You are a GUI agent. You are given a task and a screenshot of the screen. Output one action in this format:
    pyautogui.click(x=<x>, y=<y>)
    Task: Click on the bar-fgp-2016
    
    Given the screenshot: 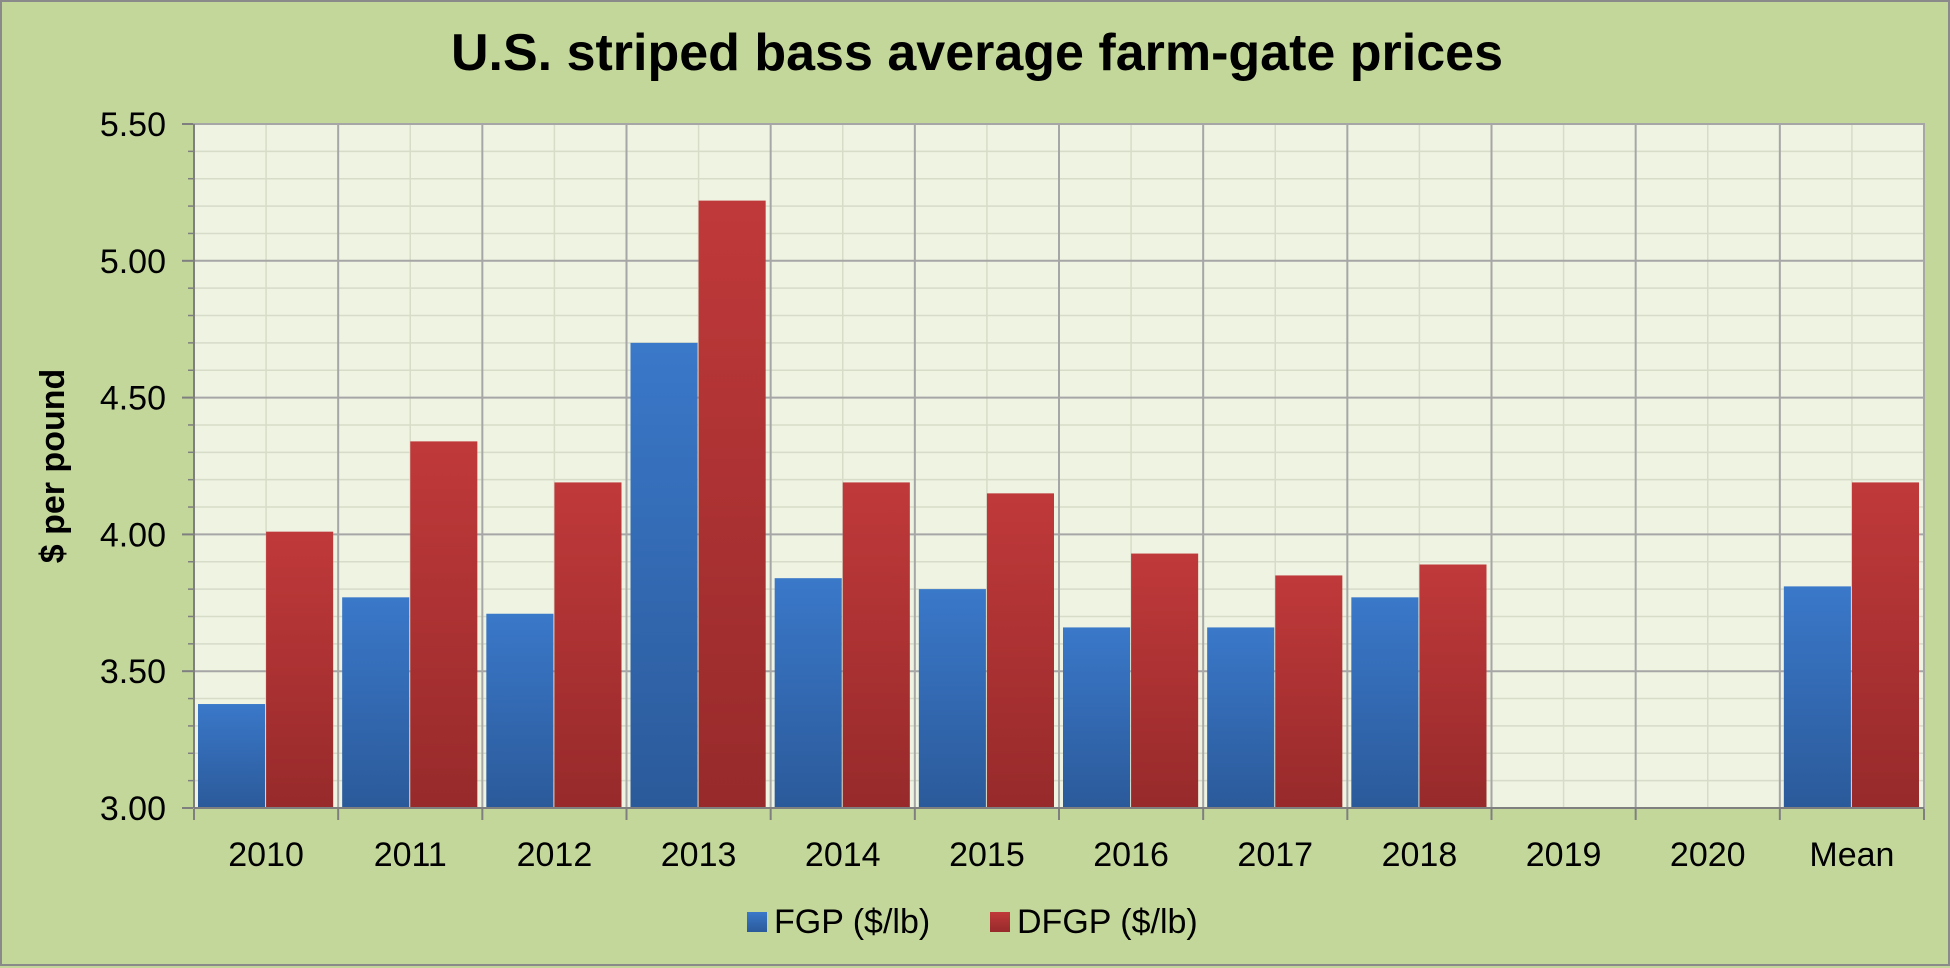 What is the action you would take?
    pyautogui.click(x=1097, y=717)
    